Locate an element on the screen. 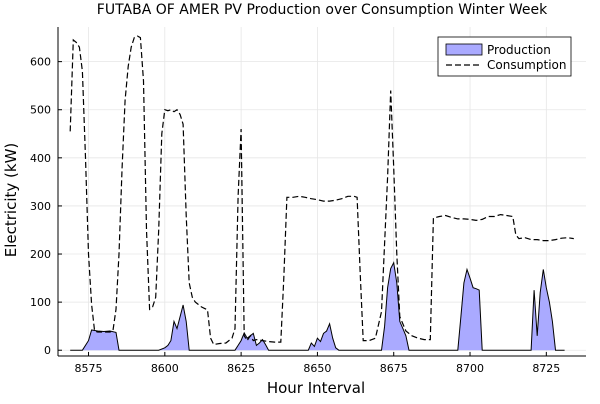 Image resolution: width=600 pixels, height=404 pixels. x-tick-label: 8625 is located at coordinates (241, 368).